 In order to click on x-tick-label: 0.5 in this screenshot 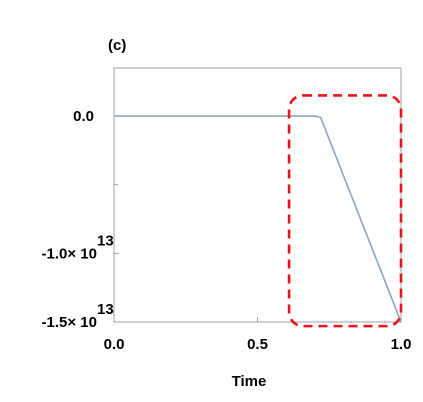, I will do `click(257, 344)`.